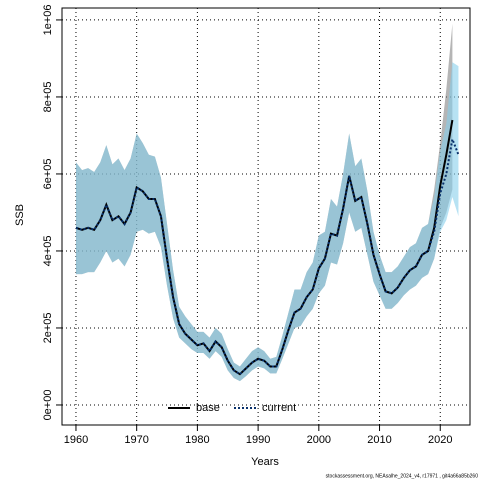 Image resolution: width=480 pixels, height=480 pixels. Describe the element at coordinates (20, 215) in the screenshot. I see `y-axis-label: SSB` at that location.